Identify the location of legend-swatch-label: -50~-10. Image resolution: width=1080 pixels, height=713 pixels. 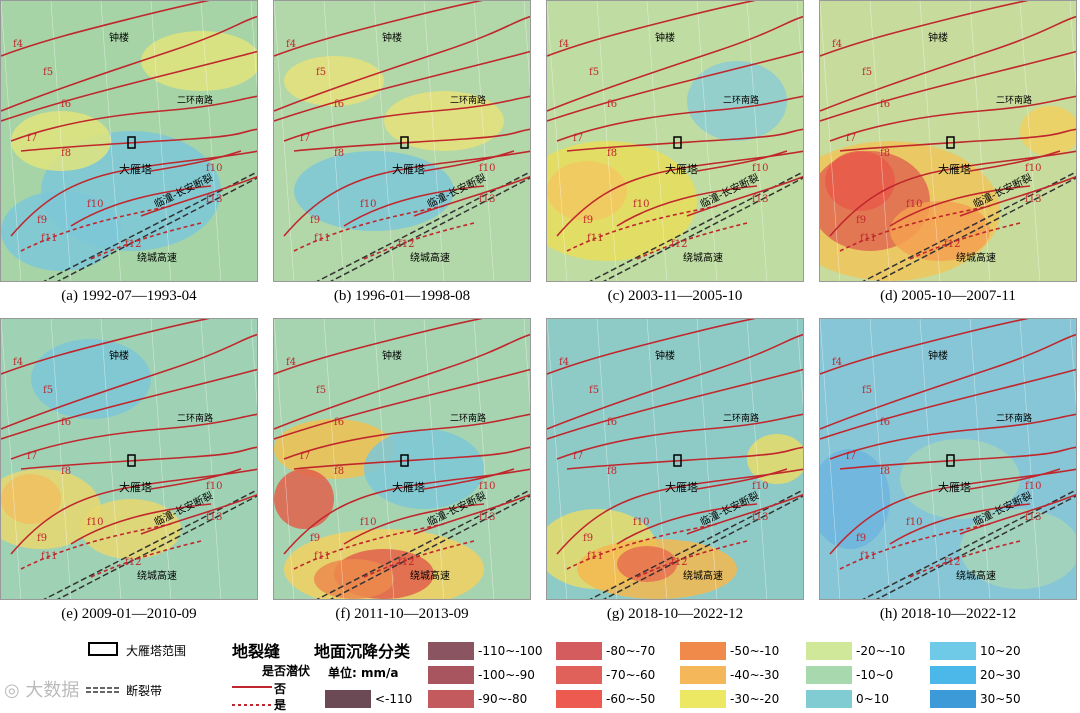
(755, 651).